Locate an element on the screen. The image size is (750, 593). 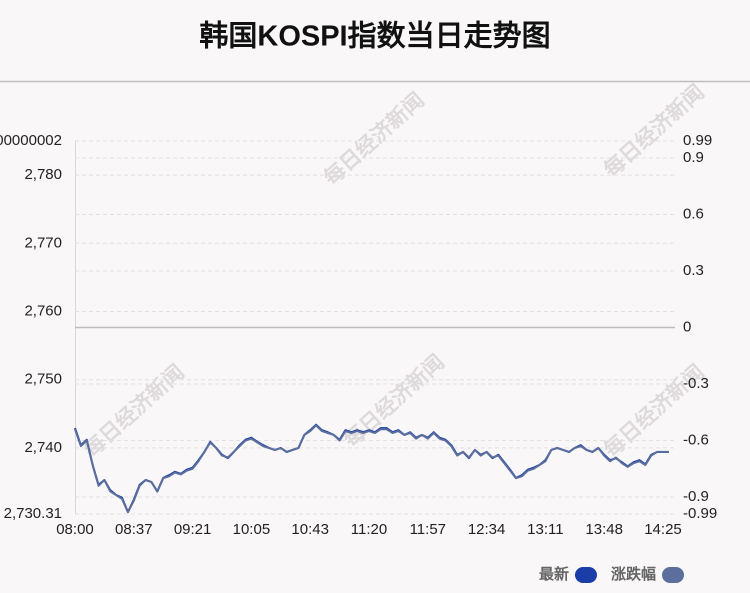
y-tick-label: 2,760 is located at coordinates (43, 310).